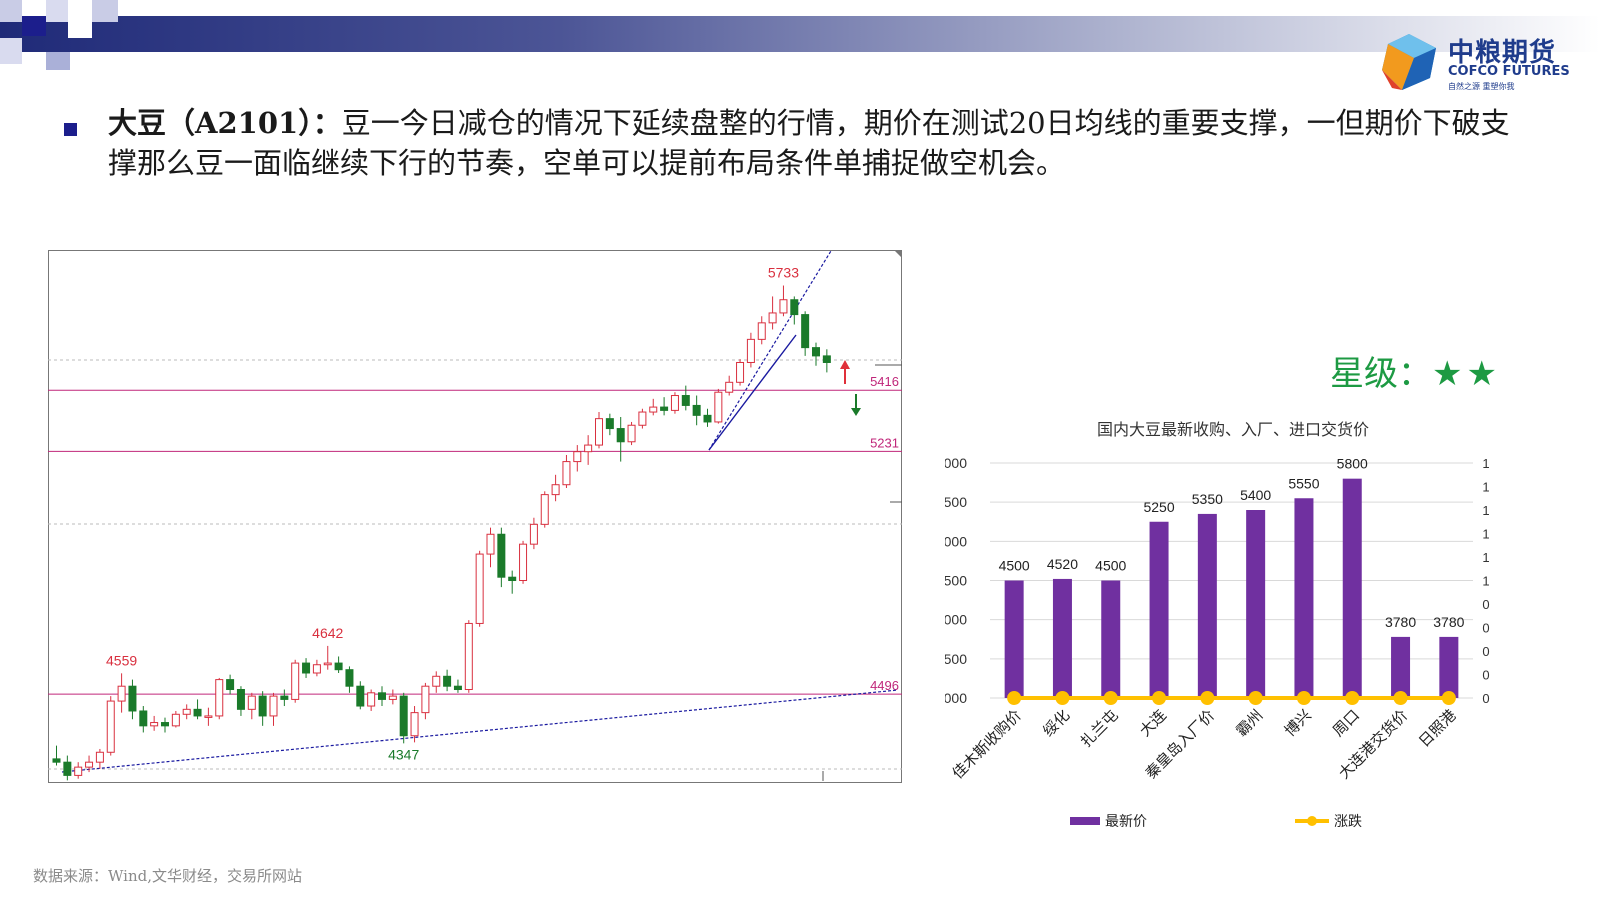 Image resolution: width=1600 pixels, height=900 pixels. What do you see at coordinates (403, 754) in the screenshot?
I see `extreme-price-label: 4347` at bounding box center [403, 754].